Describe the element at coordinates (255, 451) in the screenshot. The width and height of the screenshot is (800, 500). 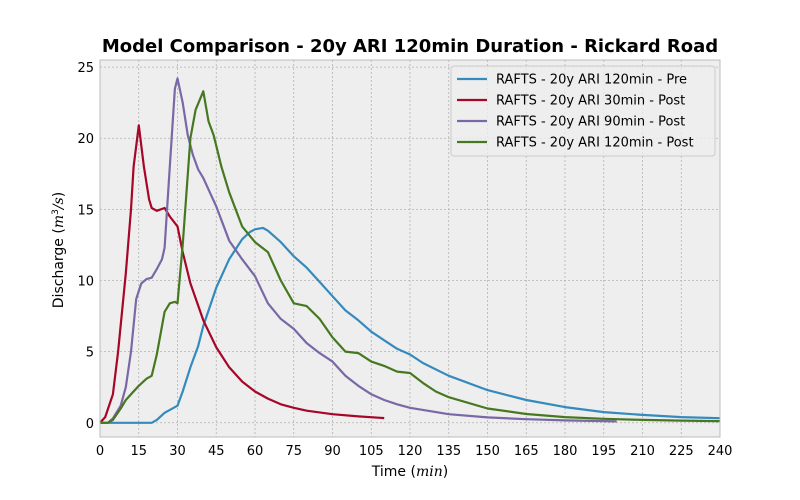
I see `x-tick-label: 60` at that location.